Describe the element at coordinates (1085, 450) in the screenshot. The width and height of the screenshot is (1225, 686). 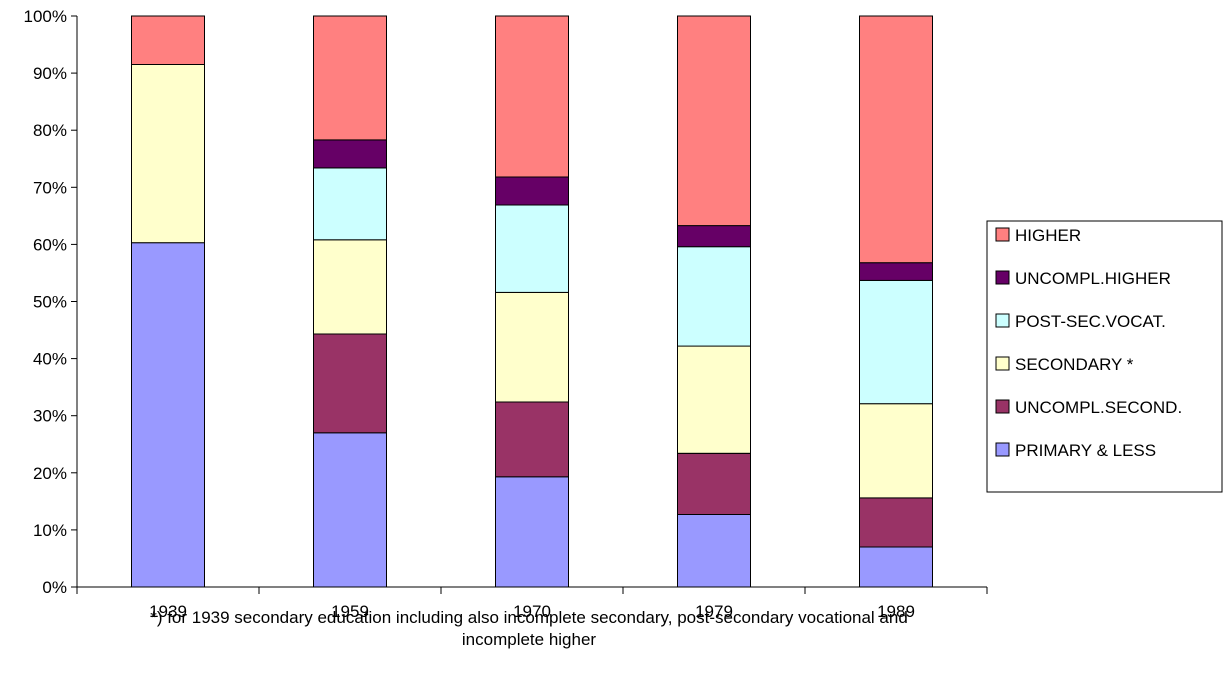
I see `legend-label: PRIMARY & LESS` at that location.